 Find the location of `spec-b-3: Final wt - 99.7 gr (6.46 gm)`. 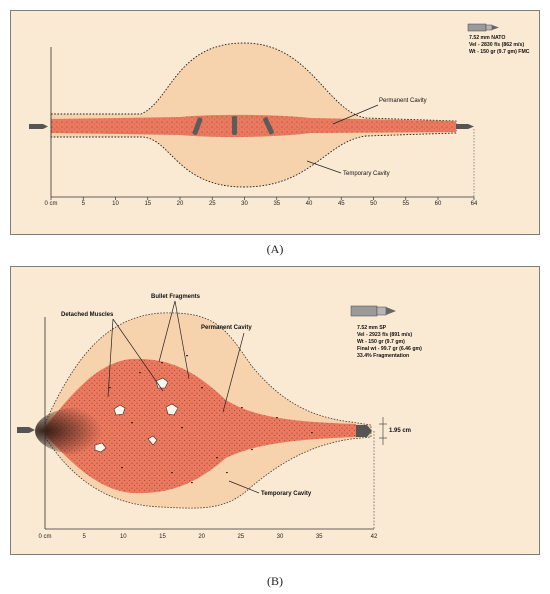

spec-b-3: Final wt - 99.7 gr (6.46 gm) is located at coordinates (389, 349).